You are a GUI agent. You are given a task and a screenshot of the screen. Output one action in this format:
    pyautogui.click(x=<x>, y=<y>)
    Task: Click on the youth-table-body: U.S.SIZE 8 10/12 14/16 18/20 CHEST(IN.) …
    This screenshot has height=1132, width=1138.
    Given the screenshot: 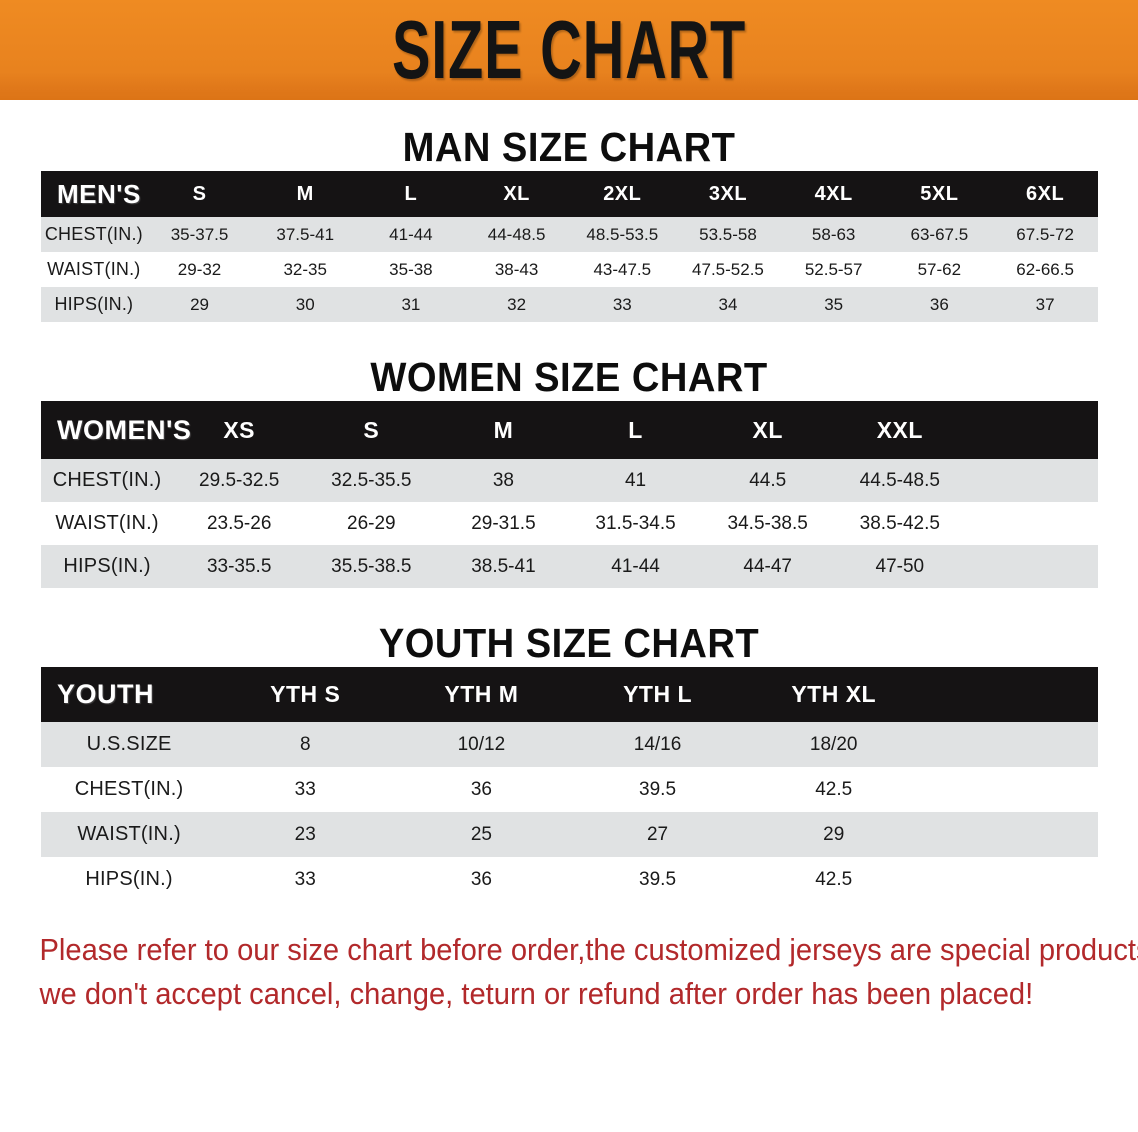 What is the action you would take?
    pyautogui.click(x=569, y=812)
    